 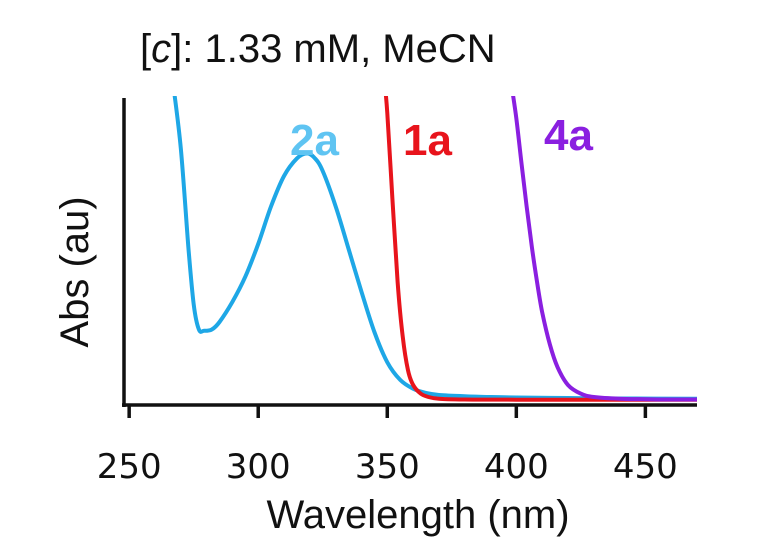 I want to click on series-labels: 2a 1a 4a, so click(x=441, y=138).